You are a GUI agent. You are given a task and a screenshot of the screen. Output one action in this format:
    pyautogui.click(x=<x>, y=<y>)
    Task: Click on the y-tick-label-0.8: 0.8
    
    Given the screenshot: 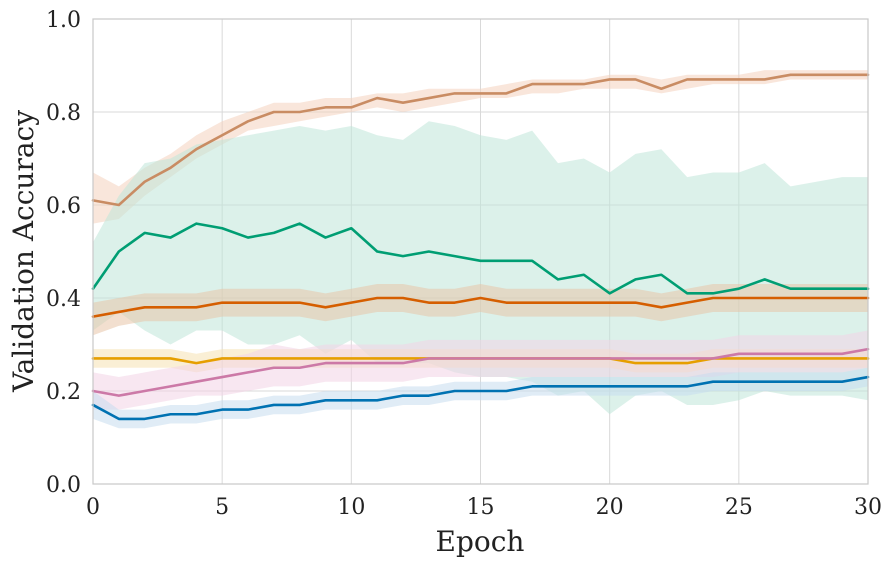 What is the action you would take?
    pyautogui.click(x=63, y=113)
    